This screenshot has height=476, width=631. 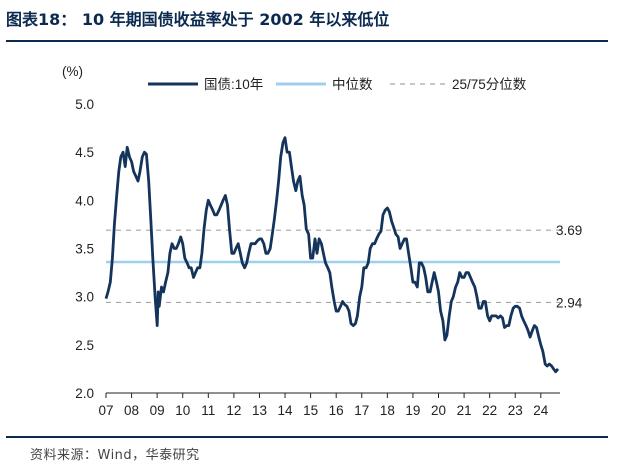 I want to click on x-tick-label: 14, so click(x=286, y=410).